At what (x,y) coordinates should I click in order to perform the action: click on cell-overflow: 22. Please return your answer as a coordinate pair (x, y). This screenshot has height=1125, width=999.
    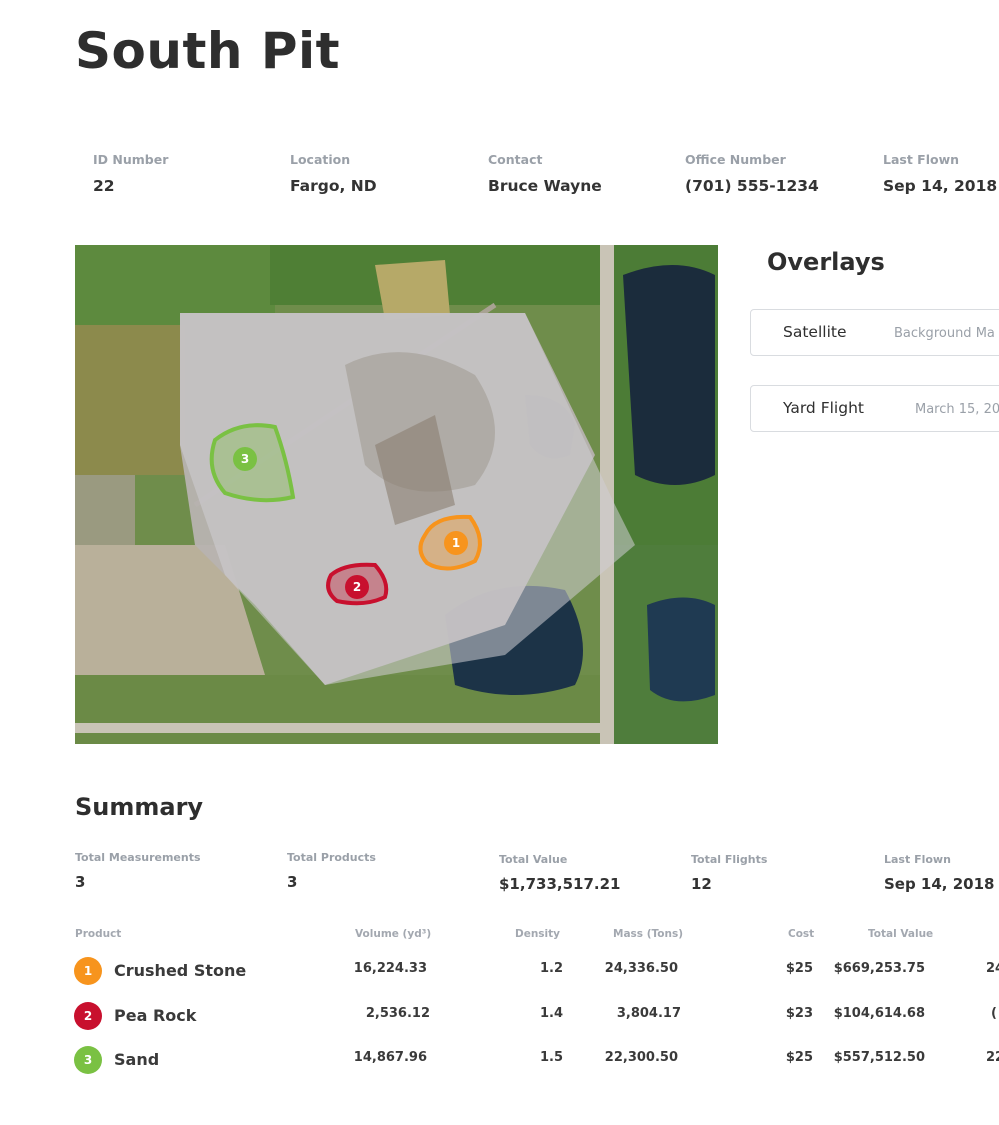
    Looking at the image, I should click on (992, 1057).